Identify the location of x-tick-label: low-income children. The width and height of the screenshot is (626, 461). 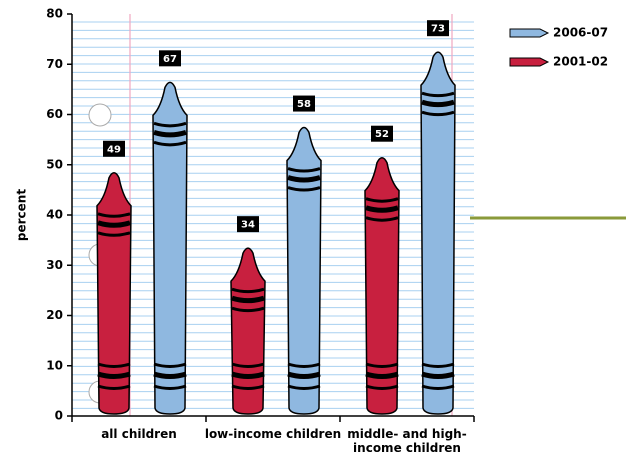
(273, 434).